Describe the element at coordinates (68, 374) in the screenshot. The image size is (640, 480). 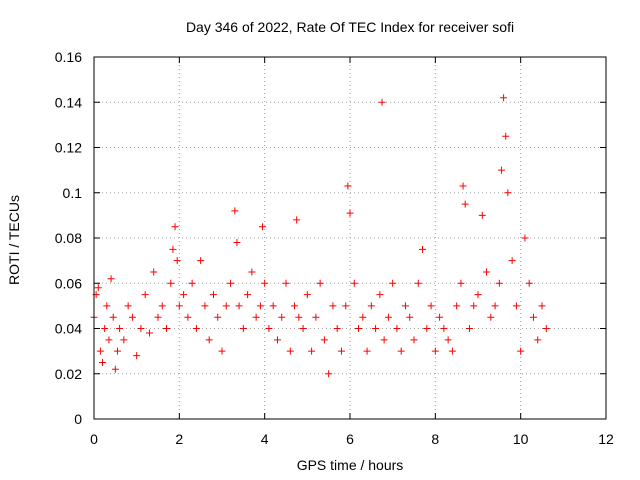
I see `y-tick-label: 0.02` at that location.